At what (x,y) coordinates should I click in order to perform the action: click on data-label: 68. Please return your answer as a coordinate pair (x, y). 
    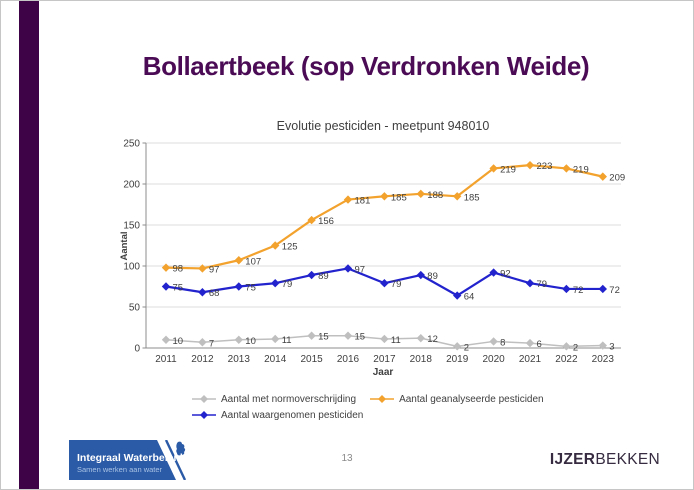
    Looking at the image, I should click on (214, 293).